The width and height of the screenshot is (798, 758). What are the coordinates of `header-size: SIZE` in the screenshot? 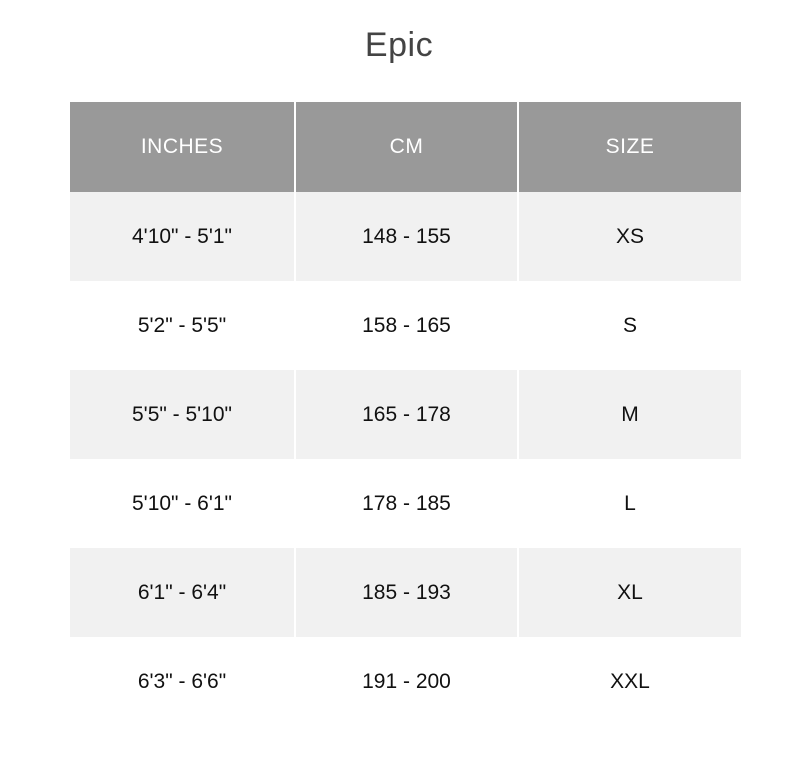 It's located at (629, 147).